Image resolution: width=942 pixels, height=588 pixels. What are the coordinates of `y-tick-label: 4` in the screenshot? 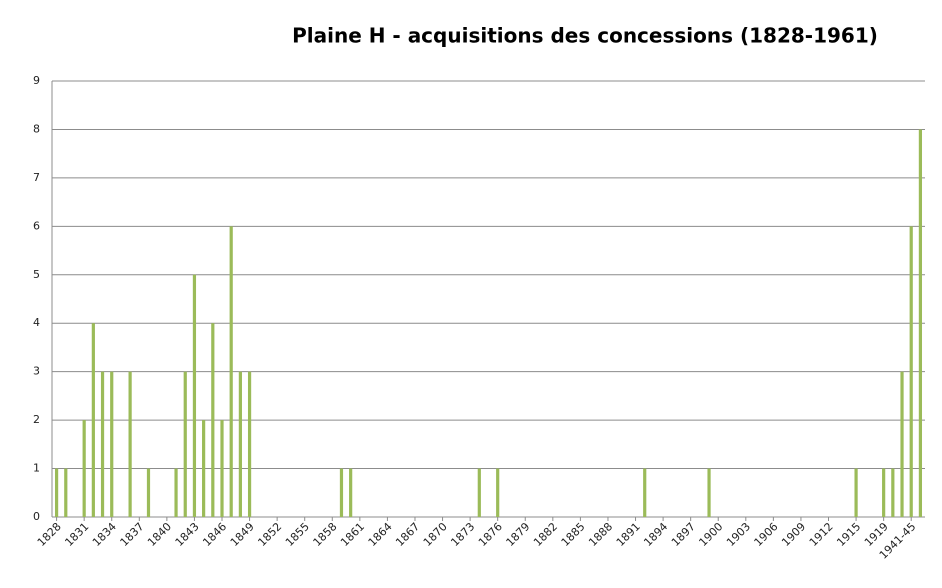 It's located at (36, 322).